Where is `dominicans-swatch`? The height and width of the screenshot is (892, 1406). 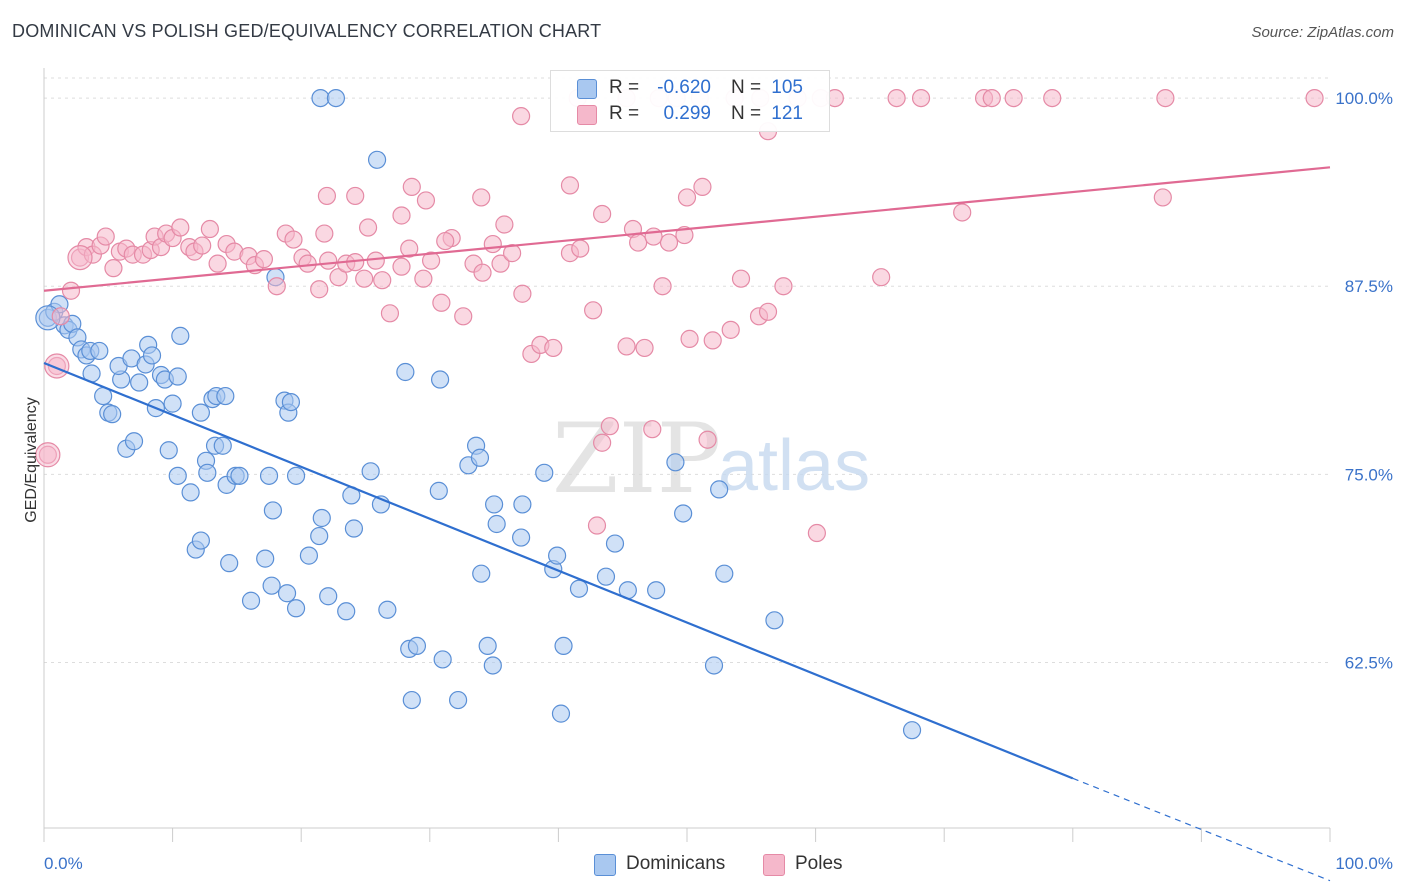 dominicans-swatch is located at coordinates (587, 89).